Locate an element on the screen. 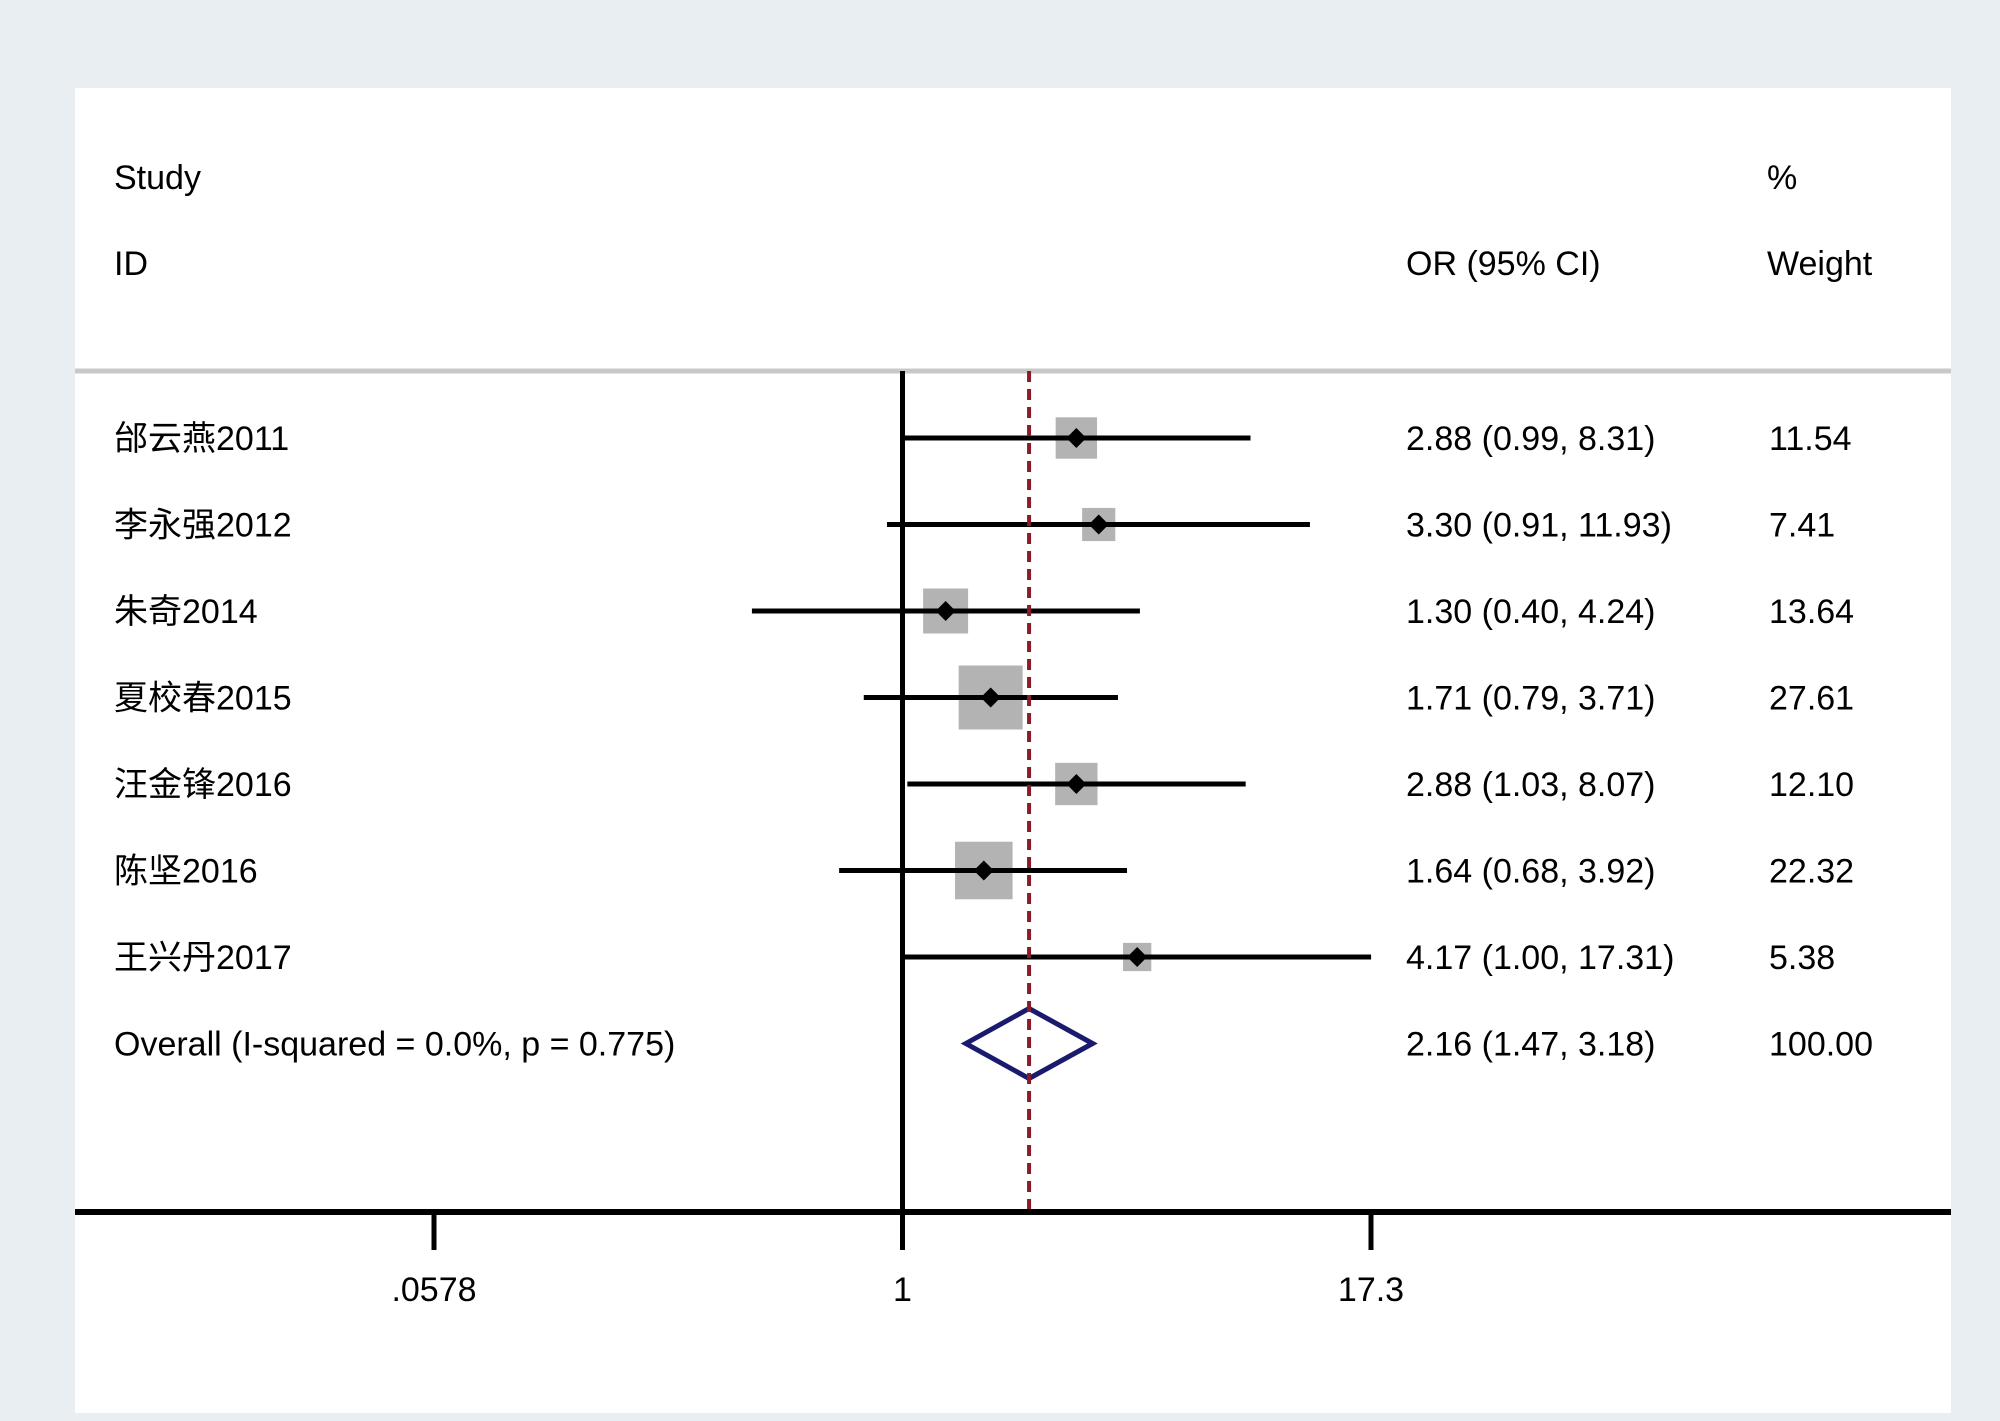 The width and height of the screenshot is (2000, 1421). study-row: 陈坚2016 1.64 (0.68, 3.92) 22.32 is located at coordinates (984, 870).